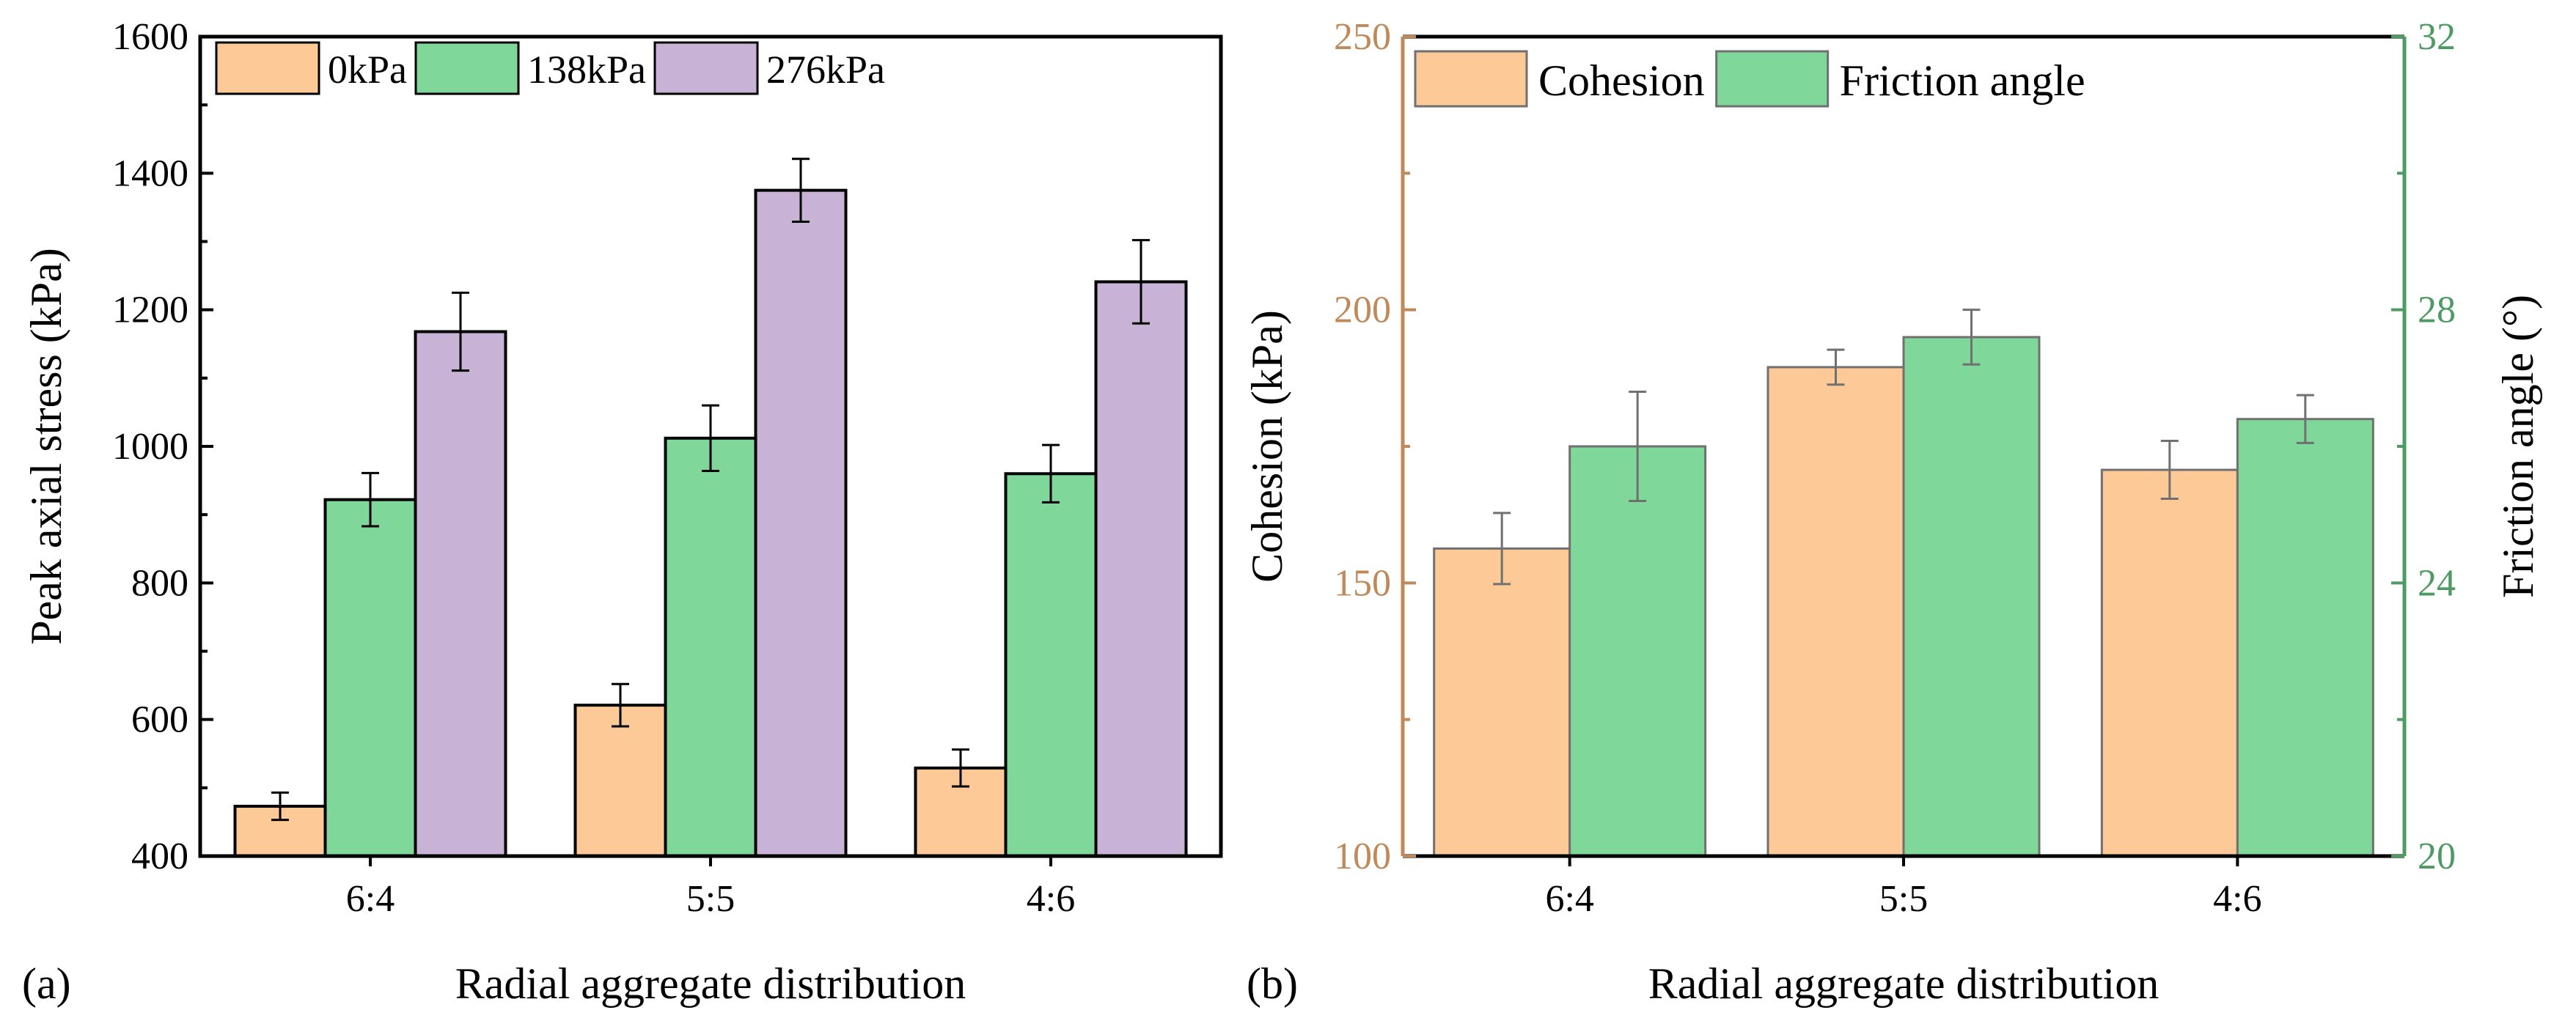 The image size is (2576, 1021). What do you see at coordinates (160, 583) in the screenshot?
I see `y-tick-label: 800` at bounding box center [160, 583].